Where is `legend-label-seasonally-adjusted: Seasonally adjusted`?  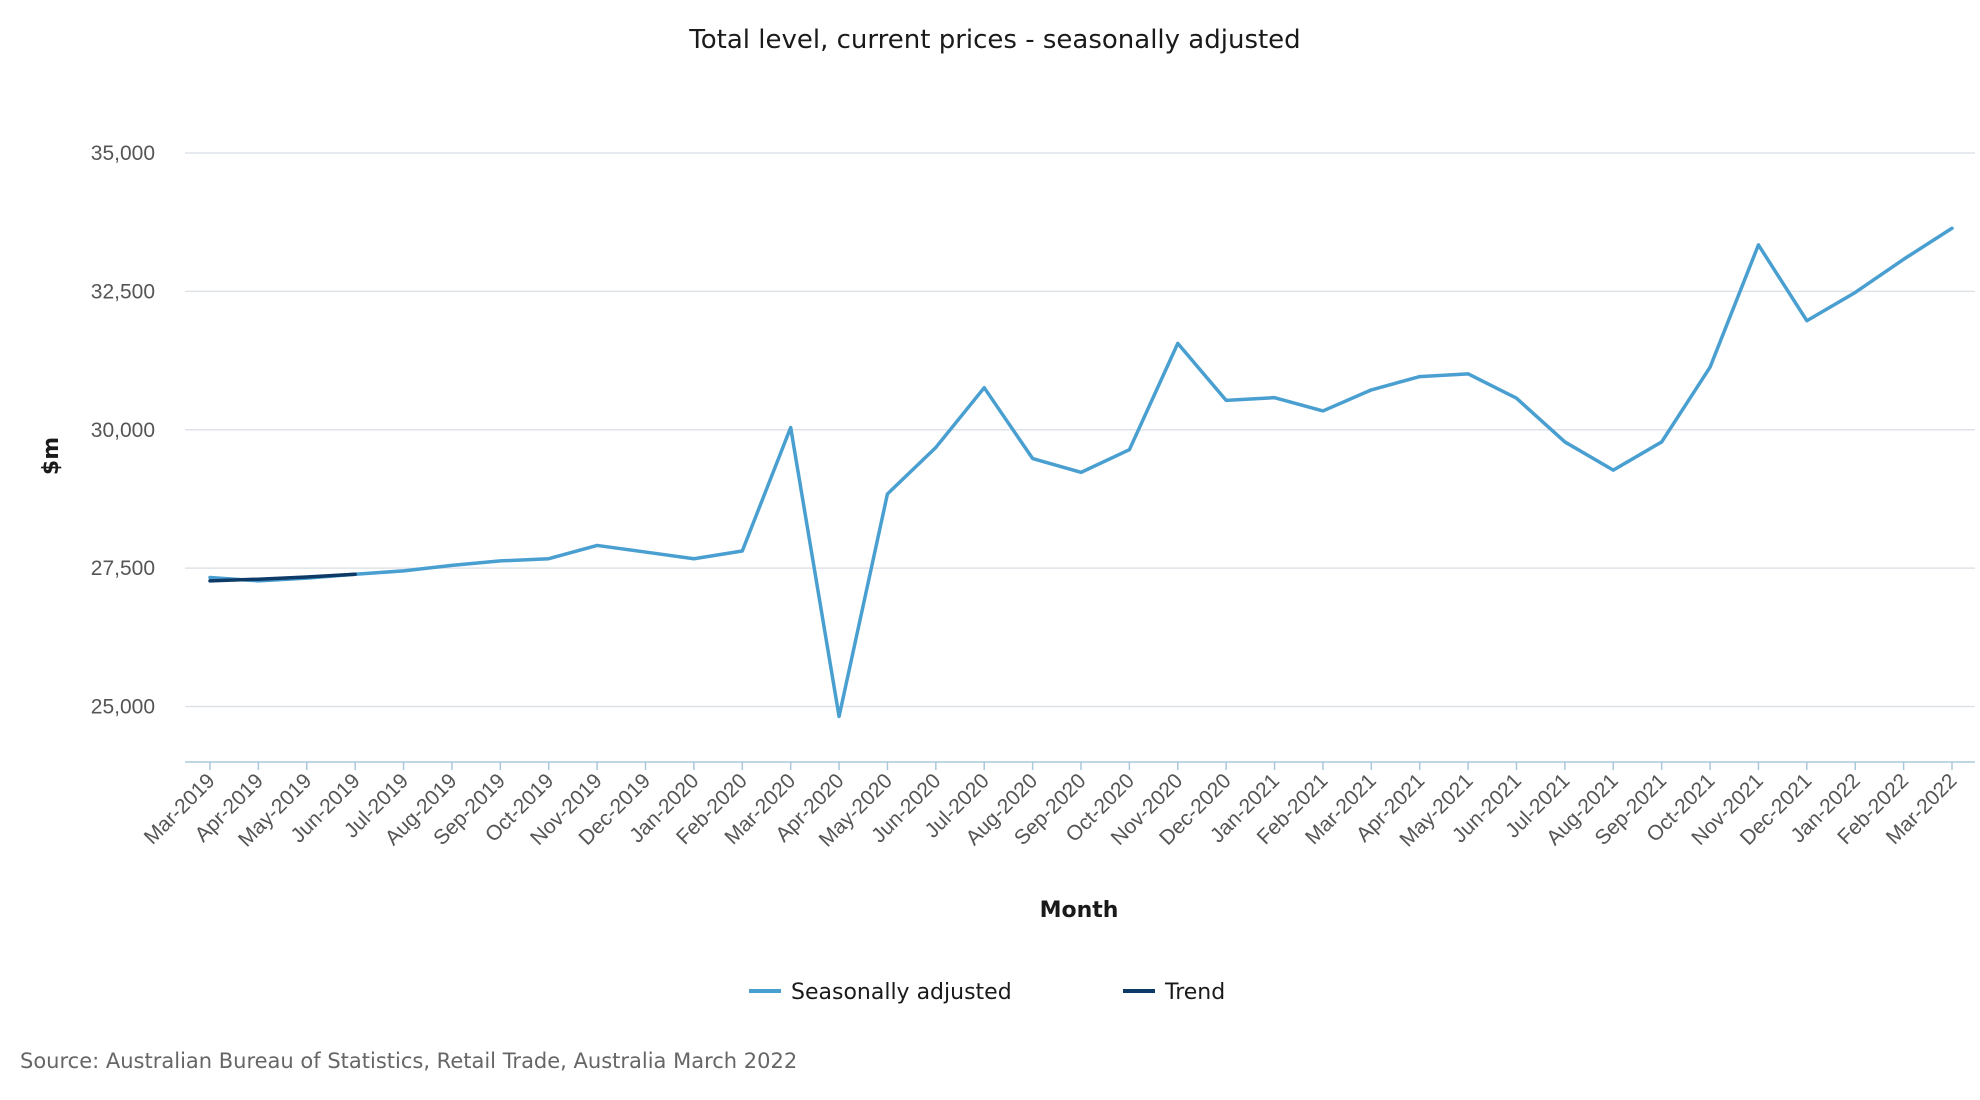
legend-label-seasonally-adjusted: Seasonally adjusted is located at coordinates (901, 992).